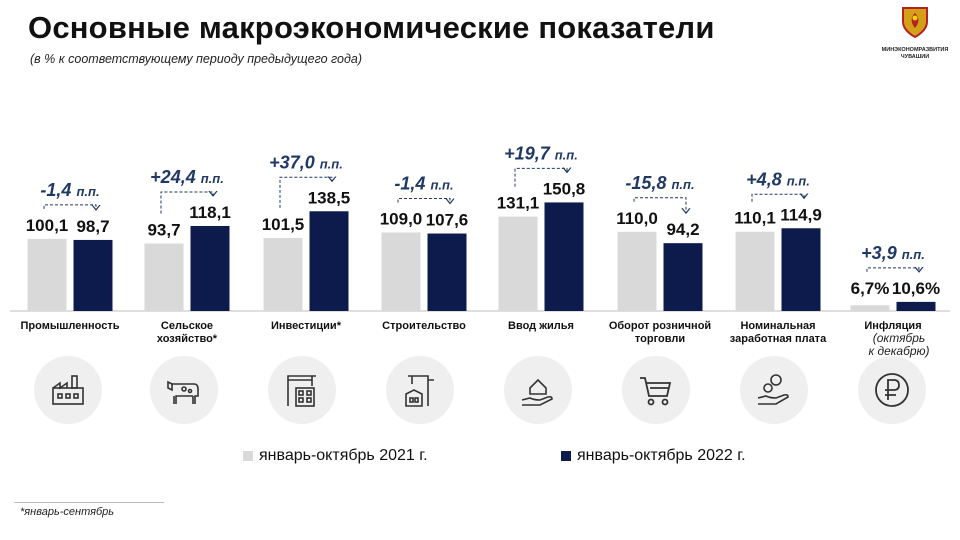 The image size is (960, 540). What do you see at coordinates (661, 455) in the screenshot?
I see `legend-curr-label: январь-октябрь 2022 г.` at bounding box center [661, 455].